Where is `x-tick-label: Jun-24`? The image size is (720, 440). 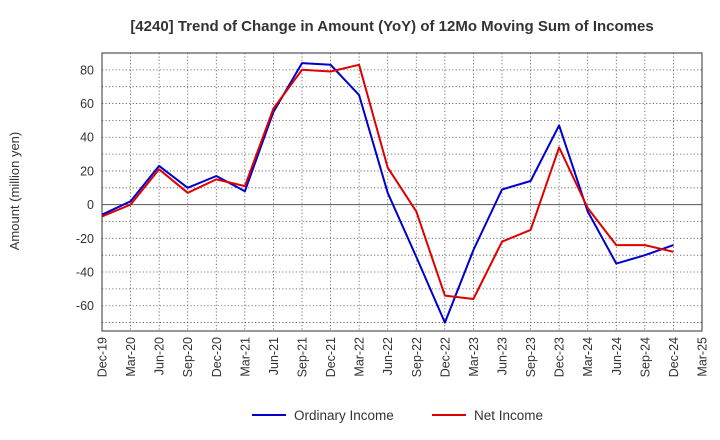
x-tick-label: Jun-24 is located at coordinates (617, 356).